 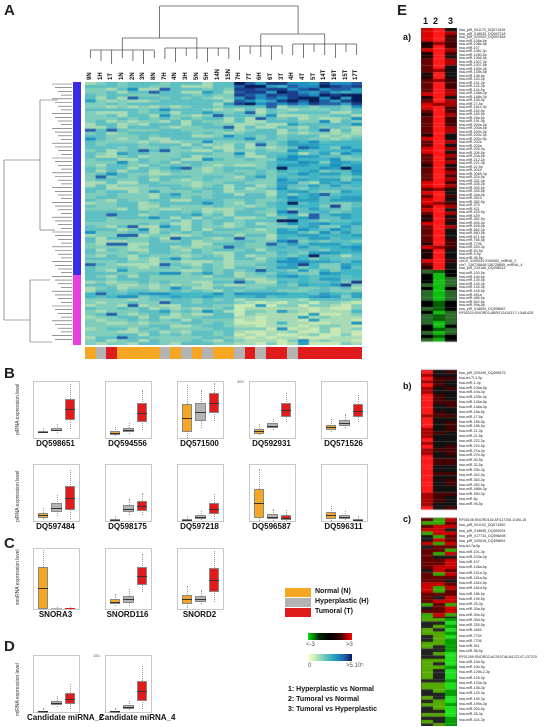 What do you see at coordinates (18, 689) in the screenshot?
I see `ylabel-d: miRNA expression level` at bounding box center [18, 689].